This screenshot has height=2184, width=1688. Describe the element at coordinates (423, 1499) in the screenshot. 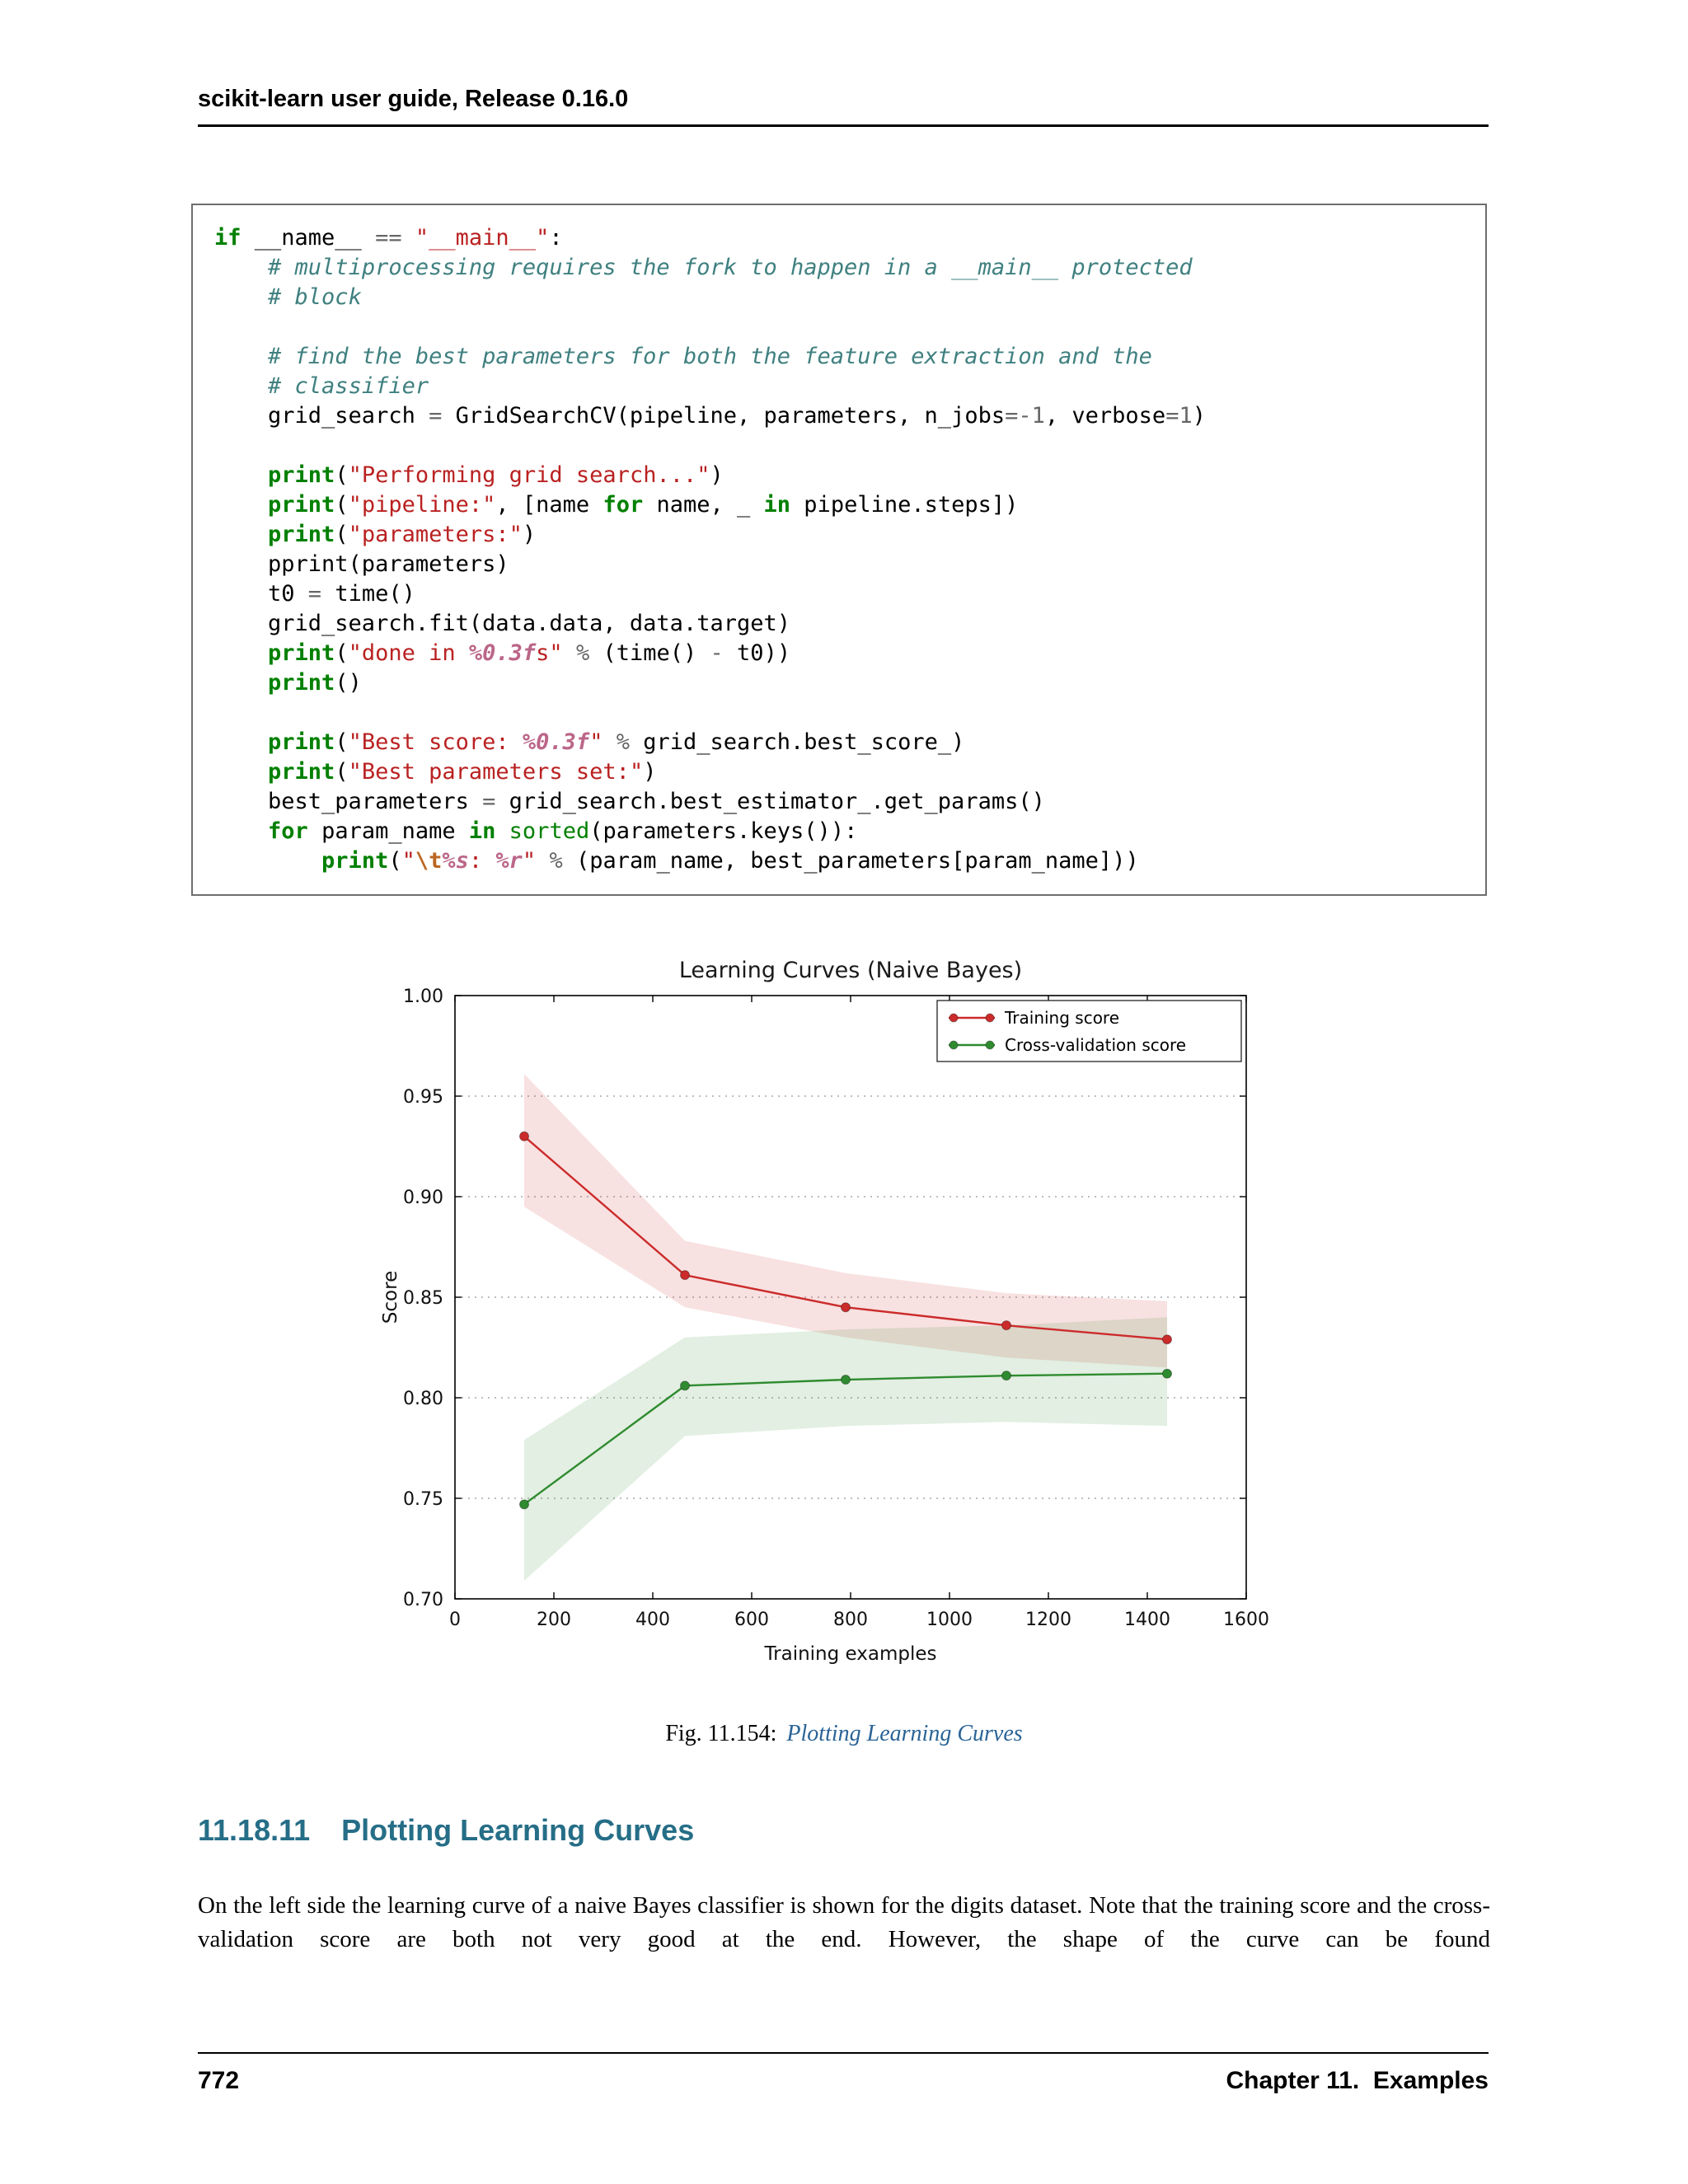

I see `y-tick-label: 0.75` at that location.